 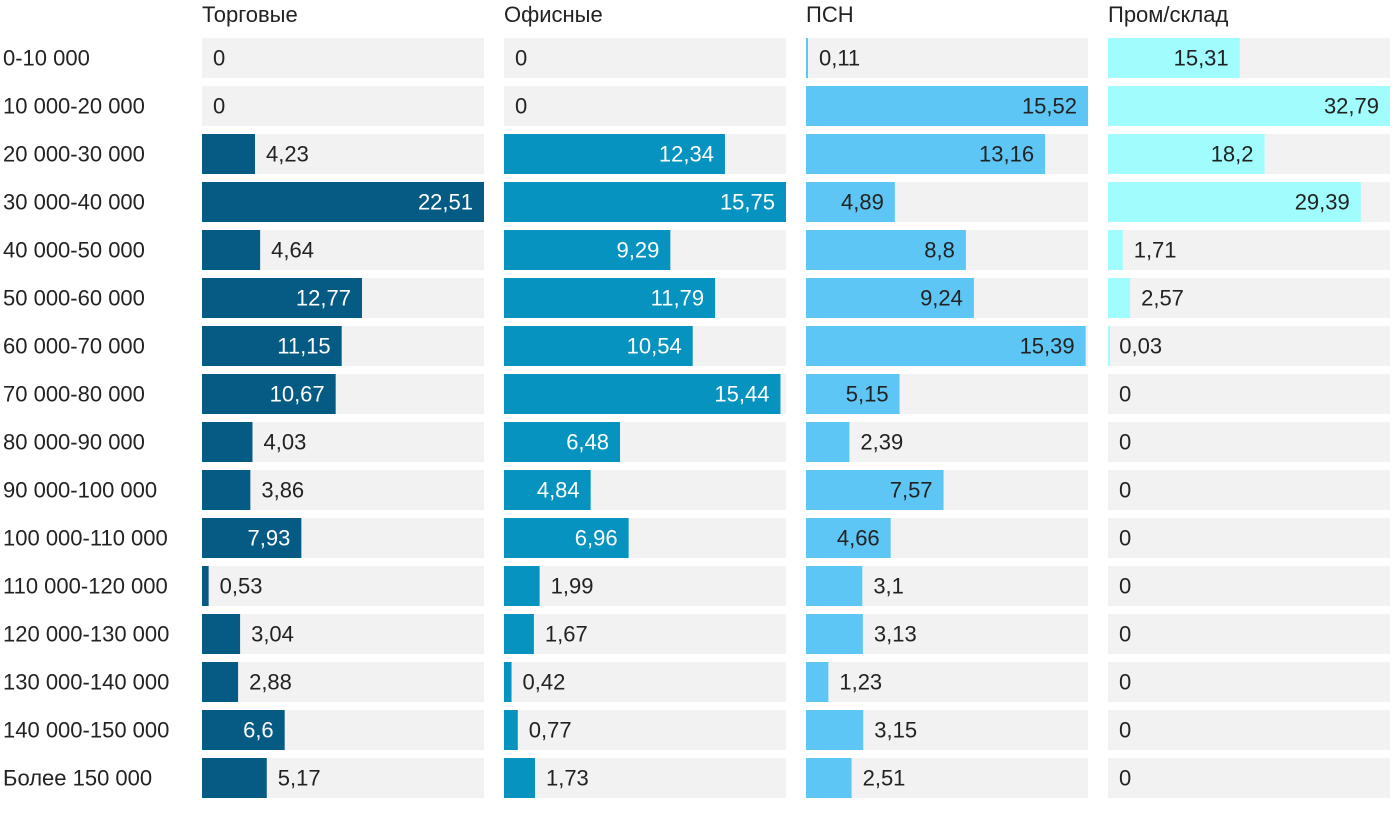 I want to click on value-label: 4,64, so click(x=292, y=250).